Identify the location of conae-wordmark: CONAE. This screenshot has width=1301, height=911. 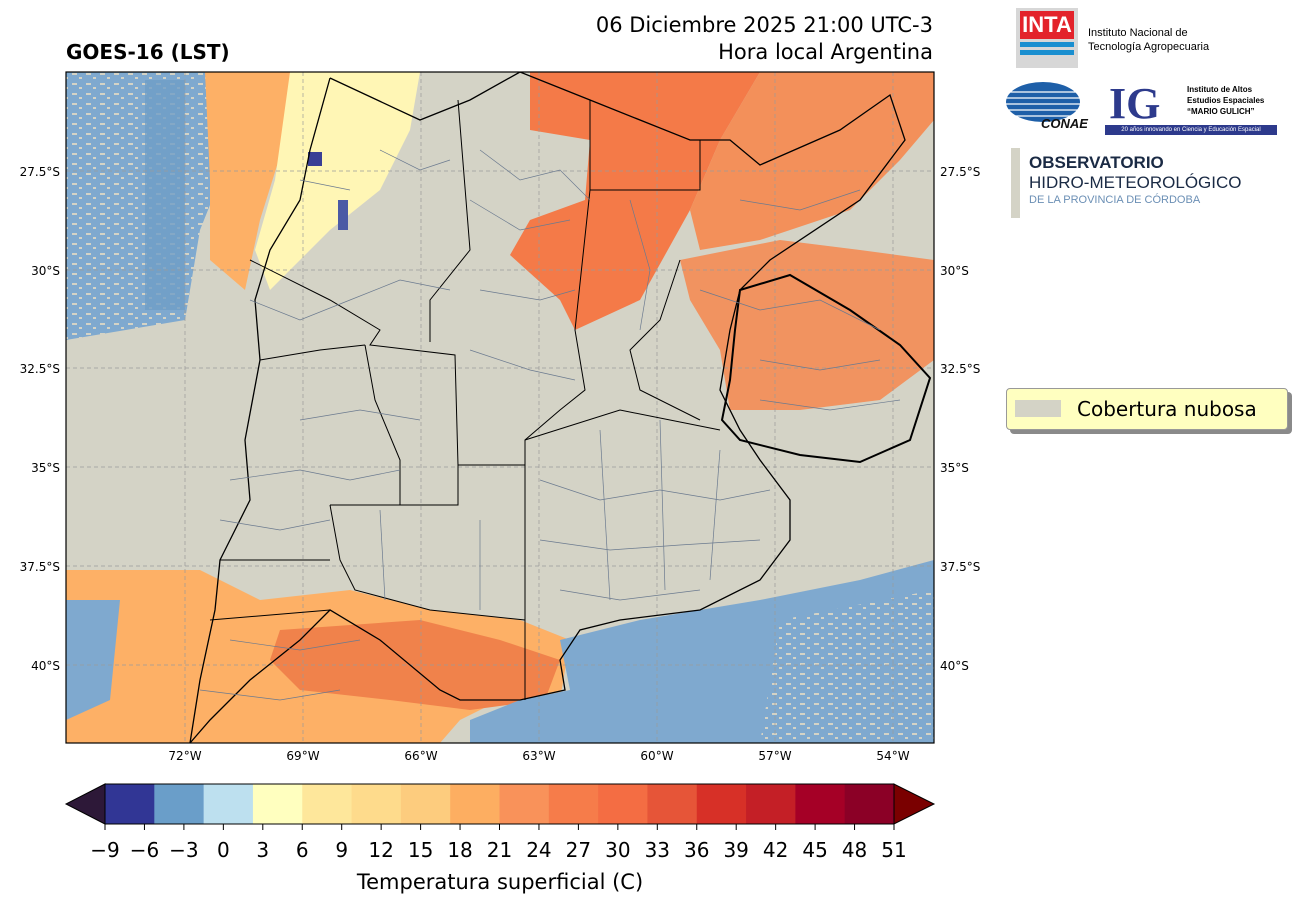
(1064, 123).